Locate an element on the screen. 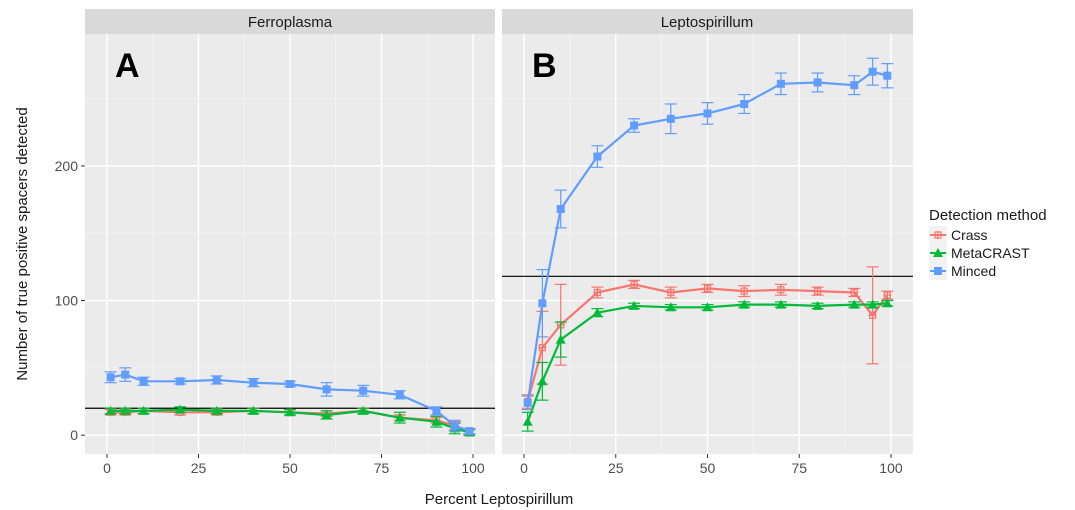 The image size is (1075, 510). y-axis: 0 100 200 is located at coordinates (70, 300).